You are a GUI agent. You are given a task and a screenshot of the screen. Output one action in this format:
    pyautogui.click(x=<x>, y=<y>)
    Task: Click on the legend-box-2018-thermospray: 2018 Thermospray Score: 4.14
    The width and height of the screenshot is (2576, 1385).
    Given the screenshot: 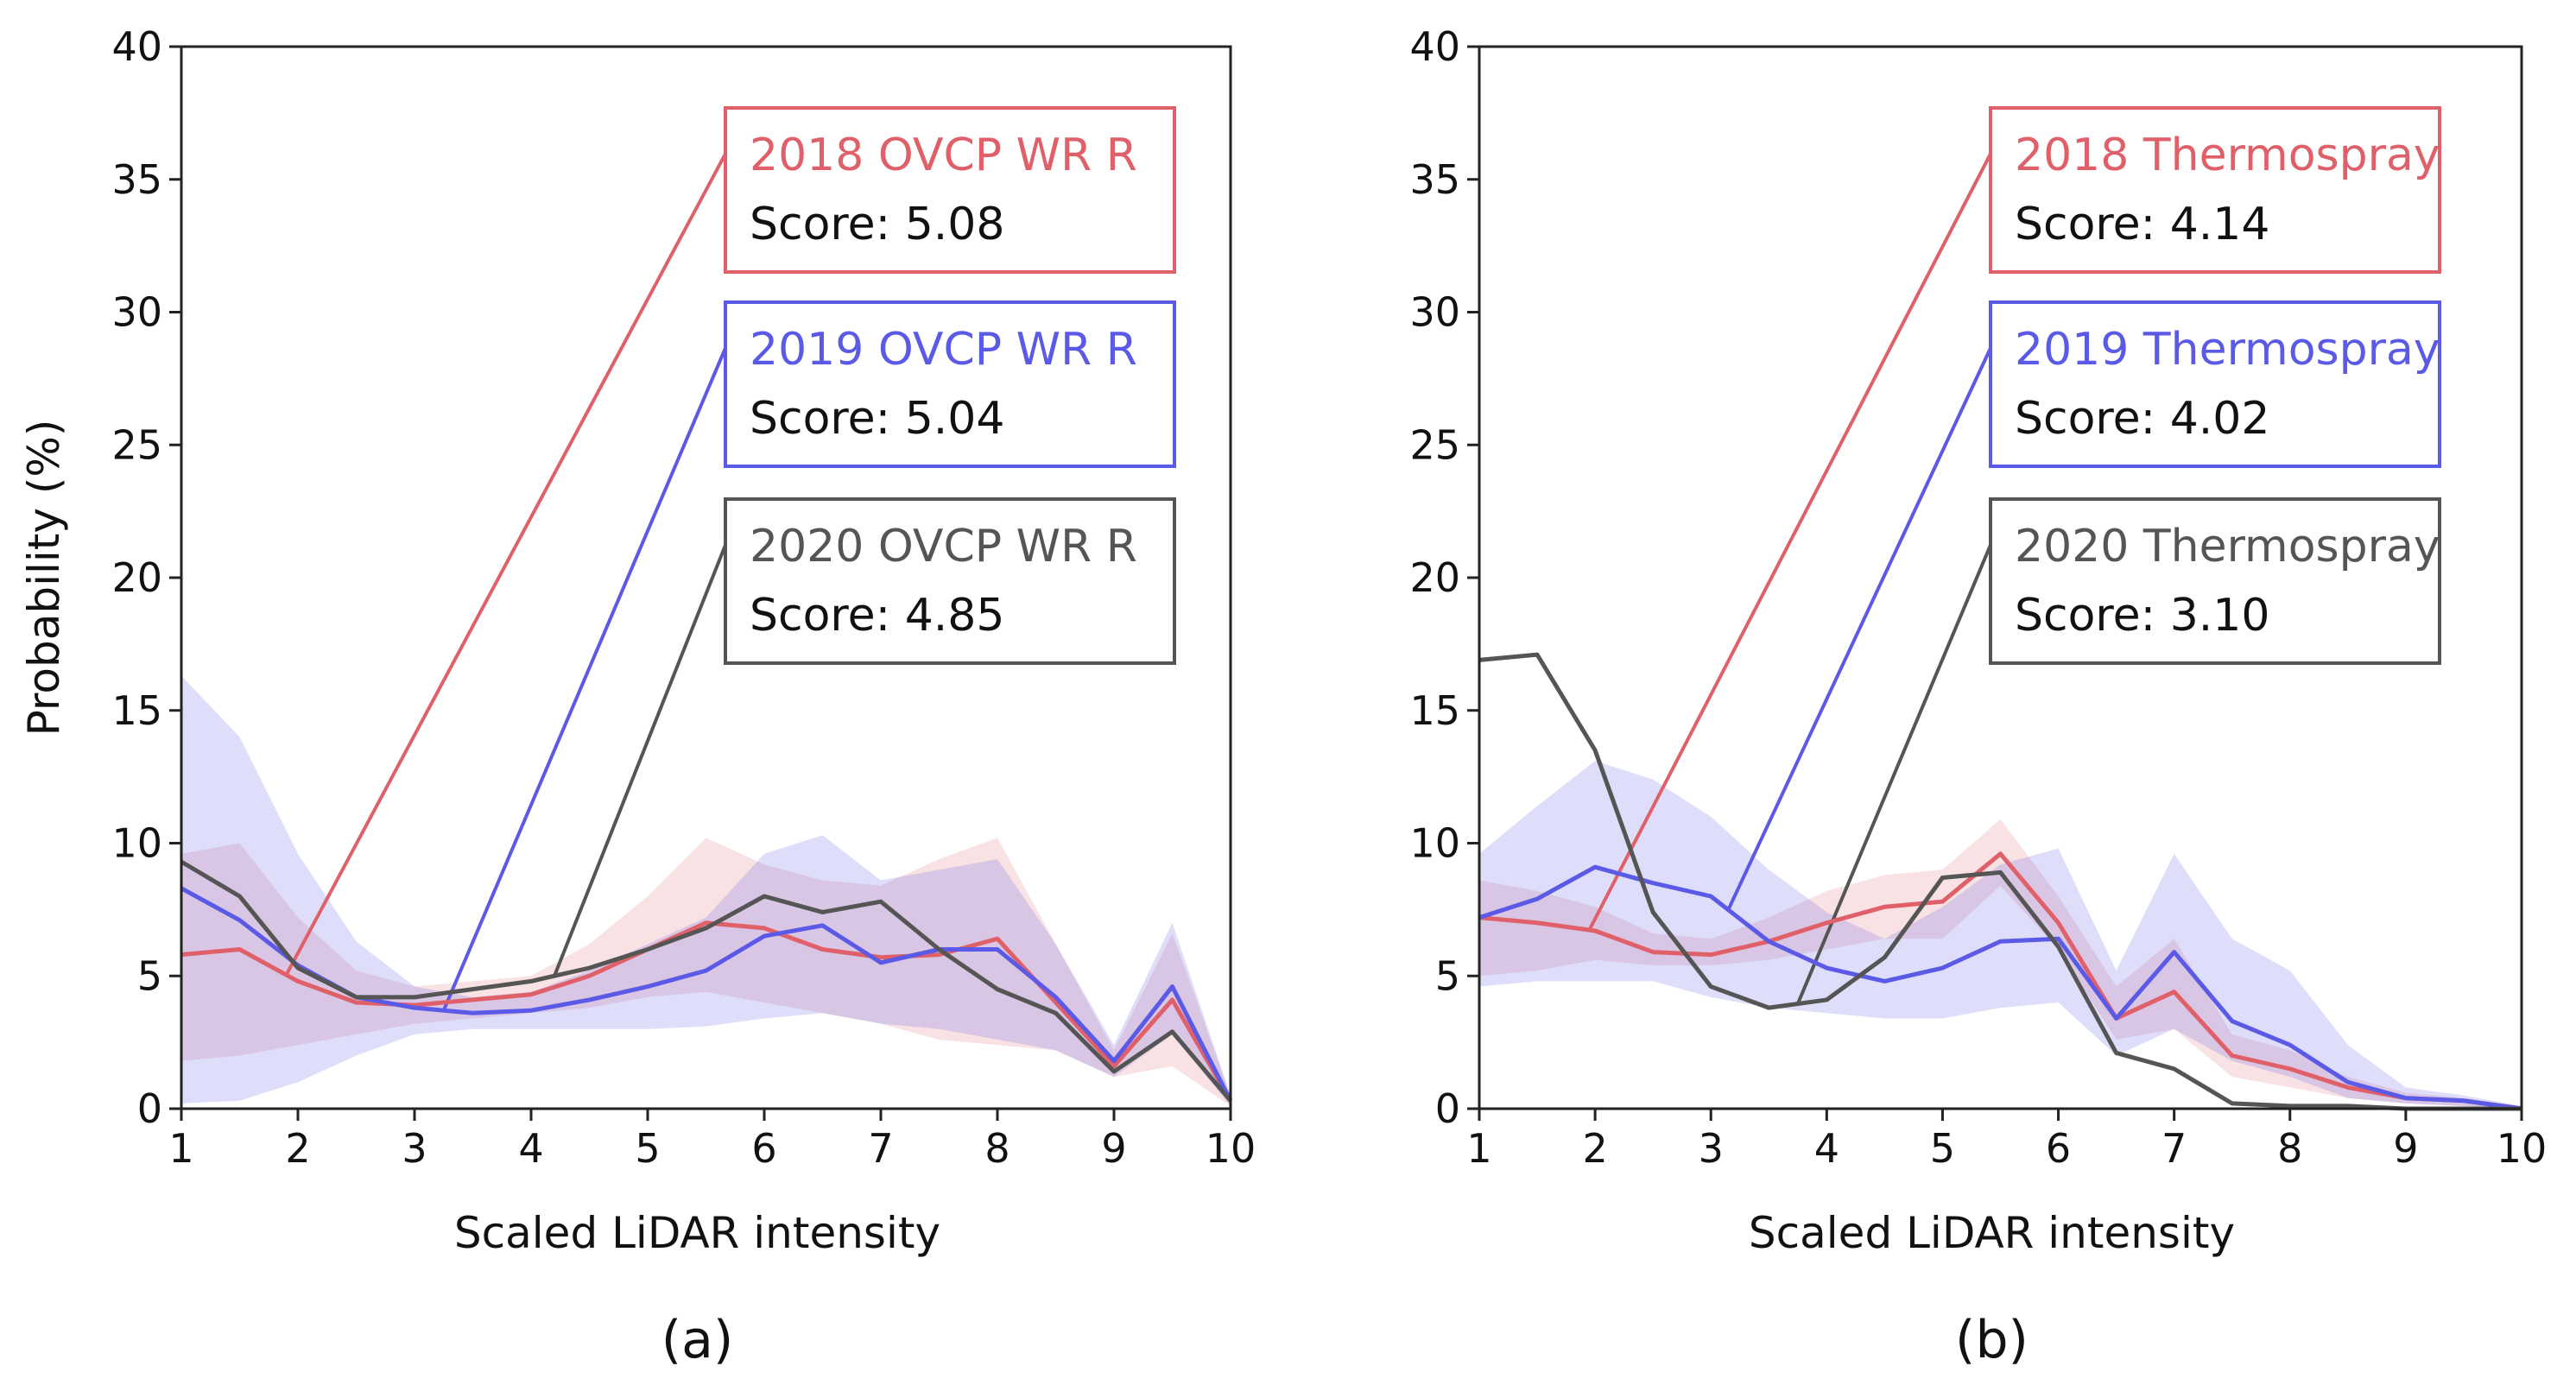 What is the action you would take?
    pyautogui.click(x=2215, y=190)
    